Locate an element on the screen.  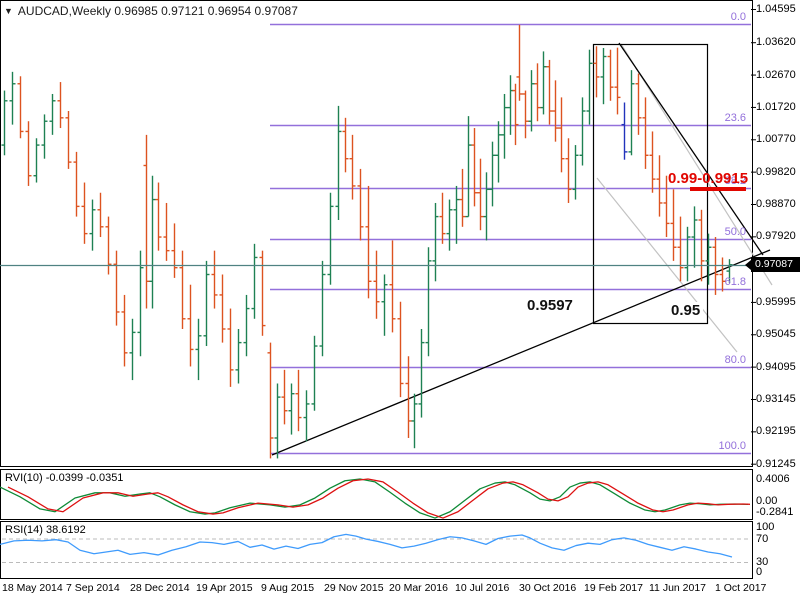
rsi-panel-frame is located at coordinates (376, 550).